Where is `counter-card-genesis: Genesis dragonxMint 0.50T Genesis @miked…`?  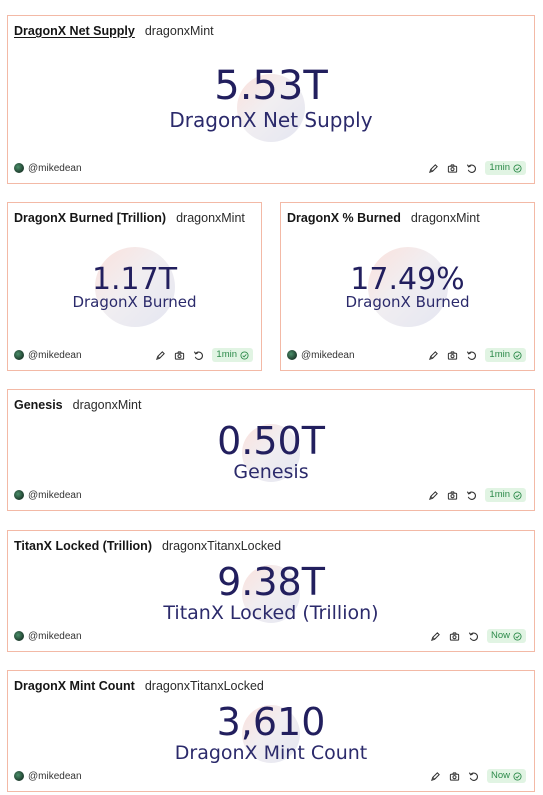
counter-card-genesis: Genesis dragonxMint 0.50T Genesis @miked… is located at coordinates (271, 450).